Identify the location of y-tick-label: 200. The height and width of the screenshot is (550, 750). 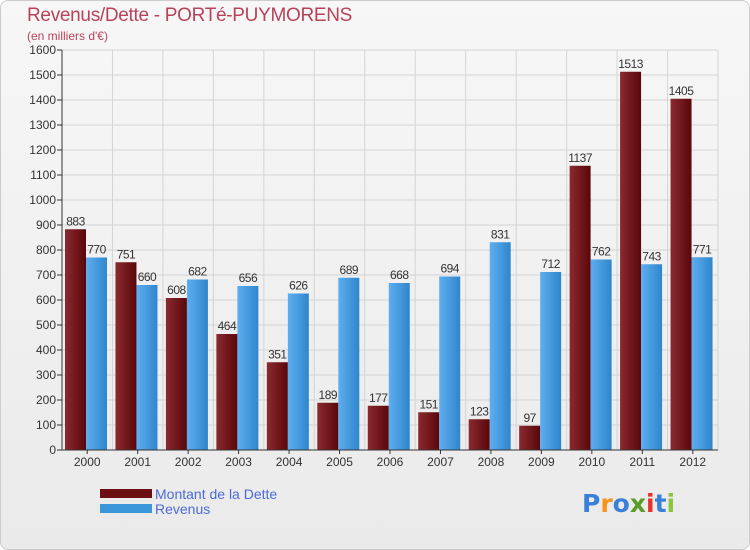
(46, 400).